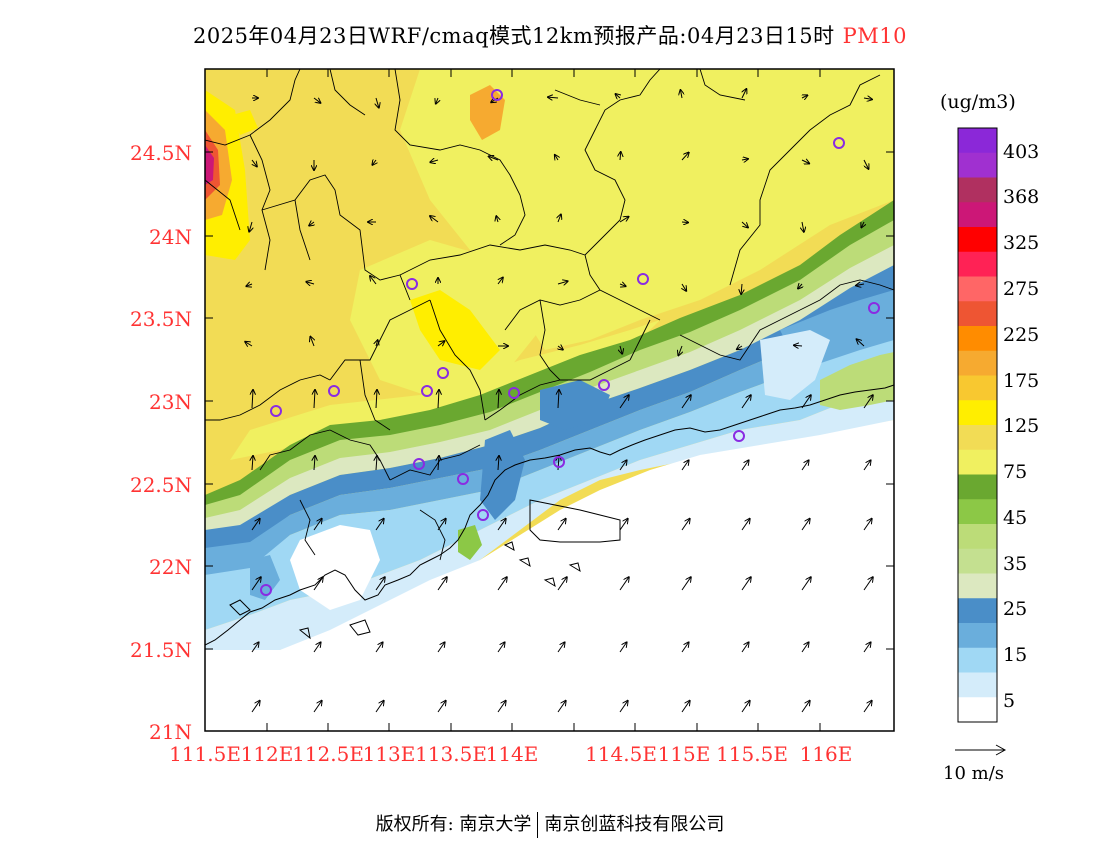 The height and width of the screenshot is (850, 1100). What do you see at coordinates (389, 754) in the screenshot?
I see `lon-label: 113E` at bounding box center [389, 754].